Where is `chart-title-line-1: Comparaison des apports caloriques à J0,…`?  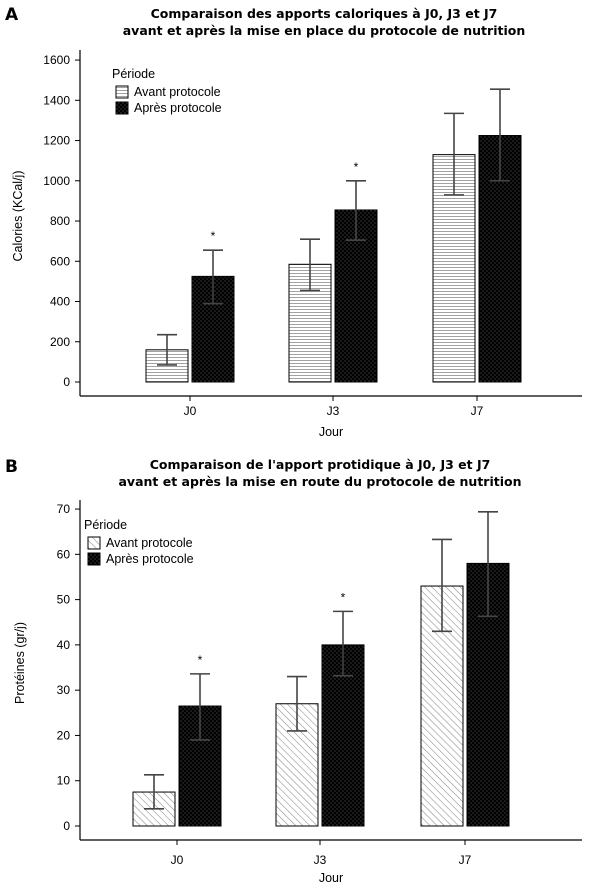 chart-title-line-1: Comparaison des apports caloriques à J0,… is located at coordinates (324, 13).